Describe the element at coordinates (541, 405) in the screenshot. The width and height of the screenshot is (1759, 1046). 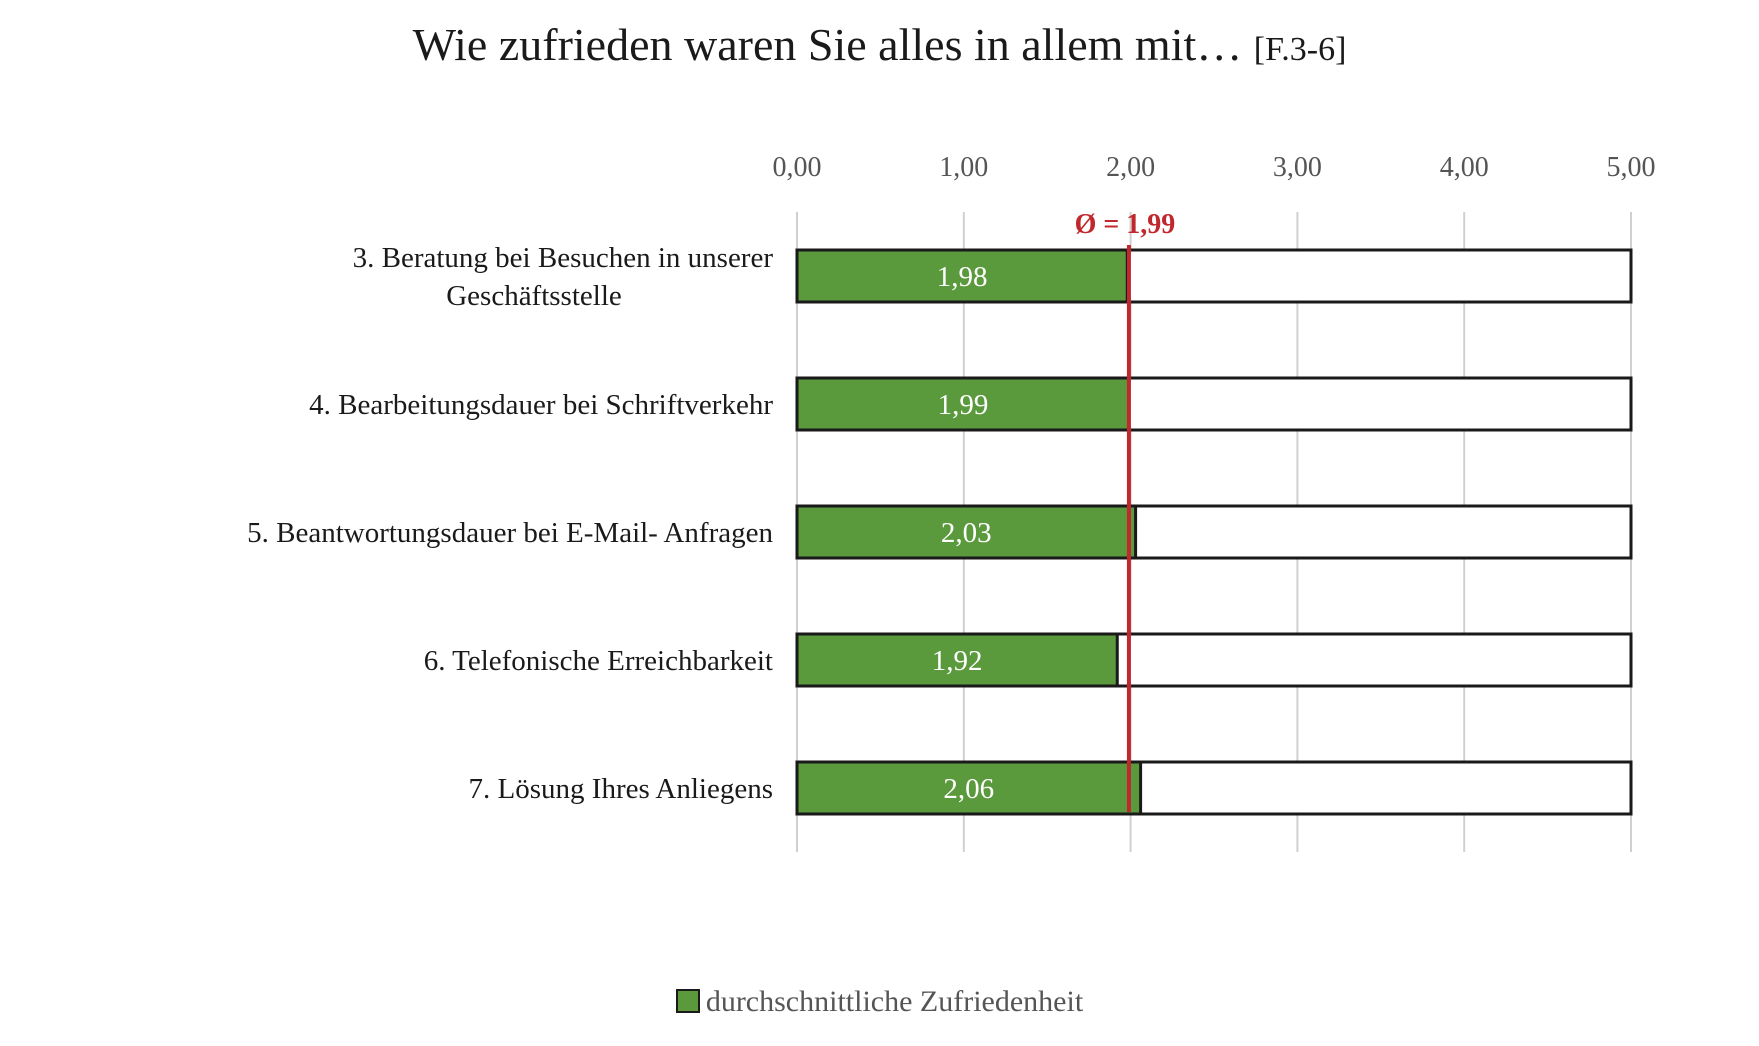
I see `category-label: 4. Bearbeitungsdauer bei Schriftverkehr` at that location.